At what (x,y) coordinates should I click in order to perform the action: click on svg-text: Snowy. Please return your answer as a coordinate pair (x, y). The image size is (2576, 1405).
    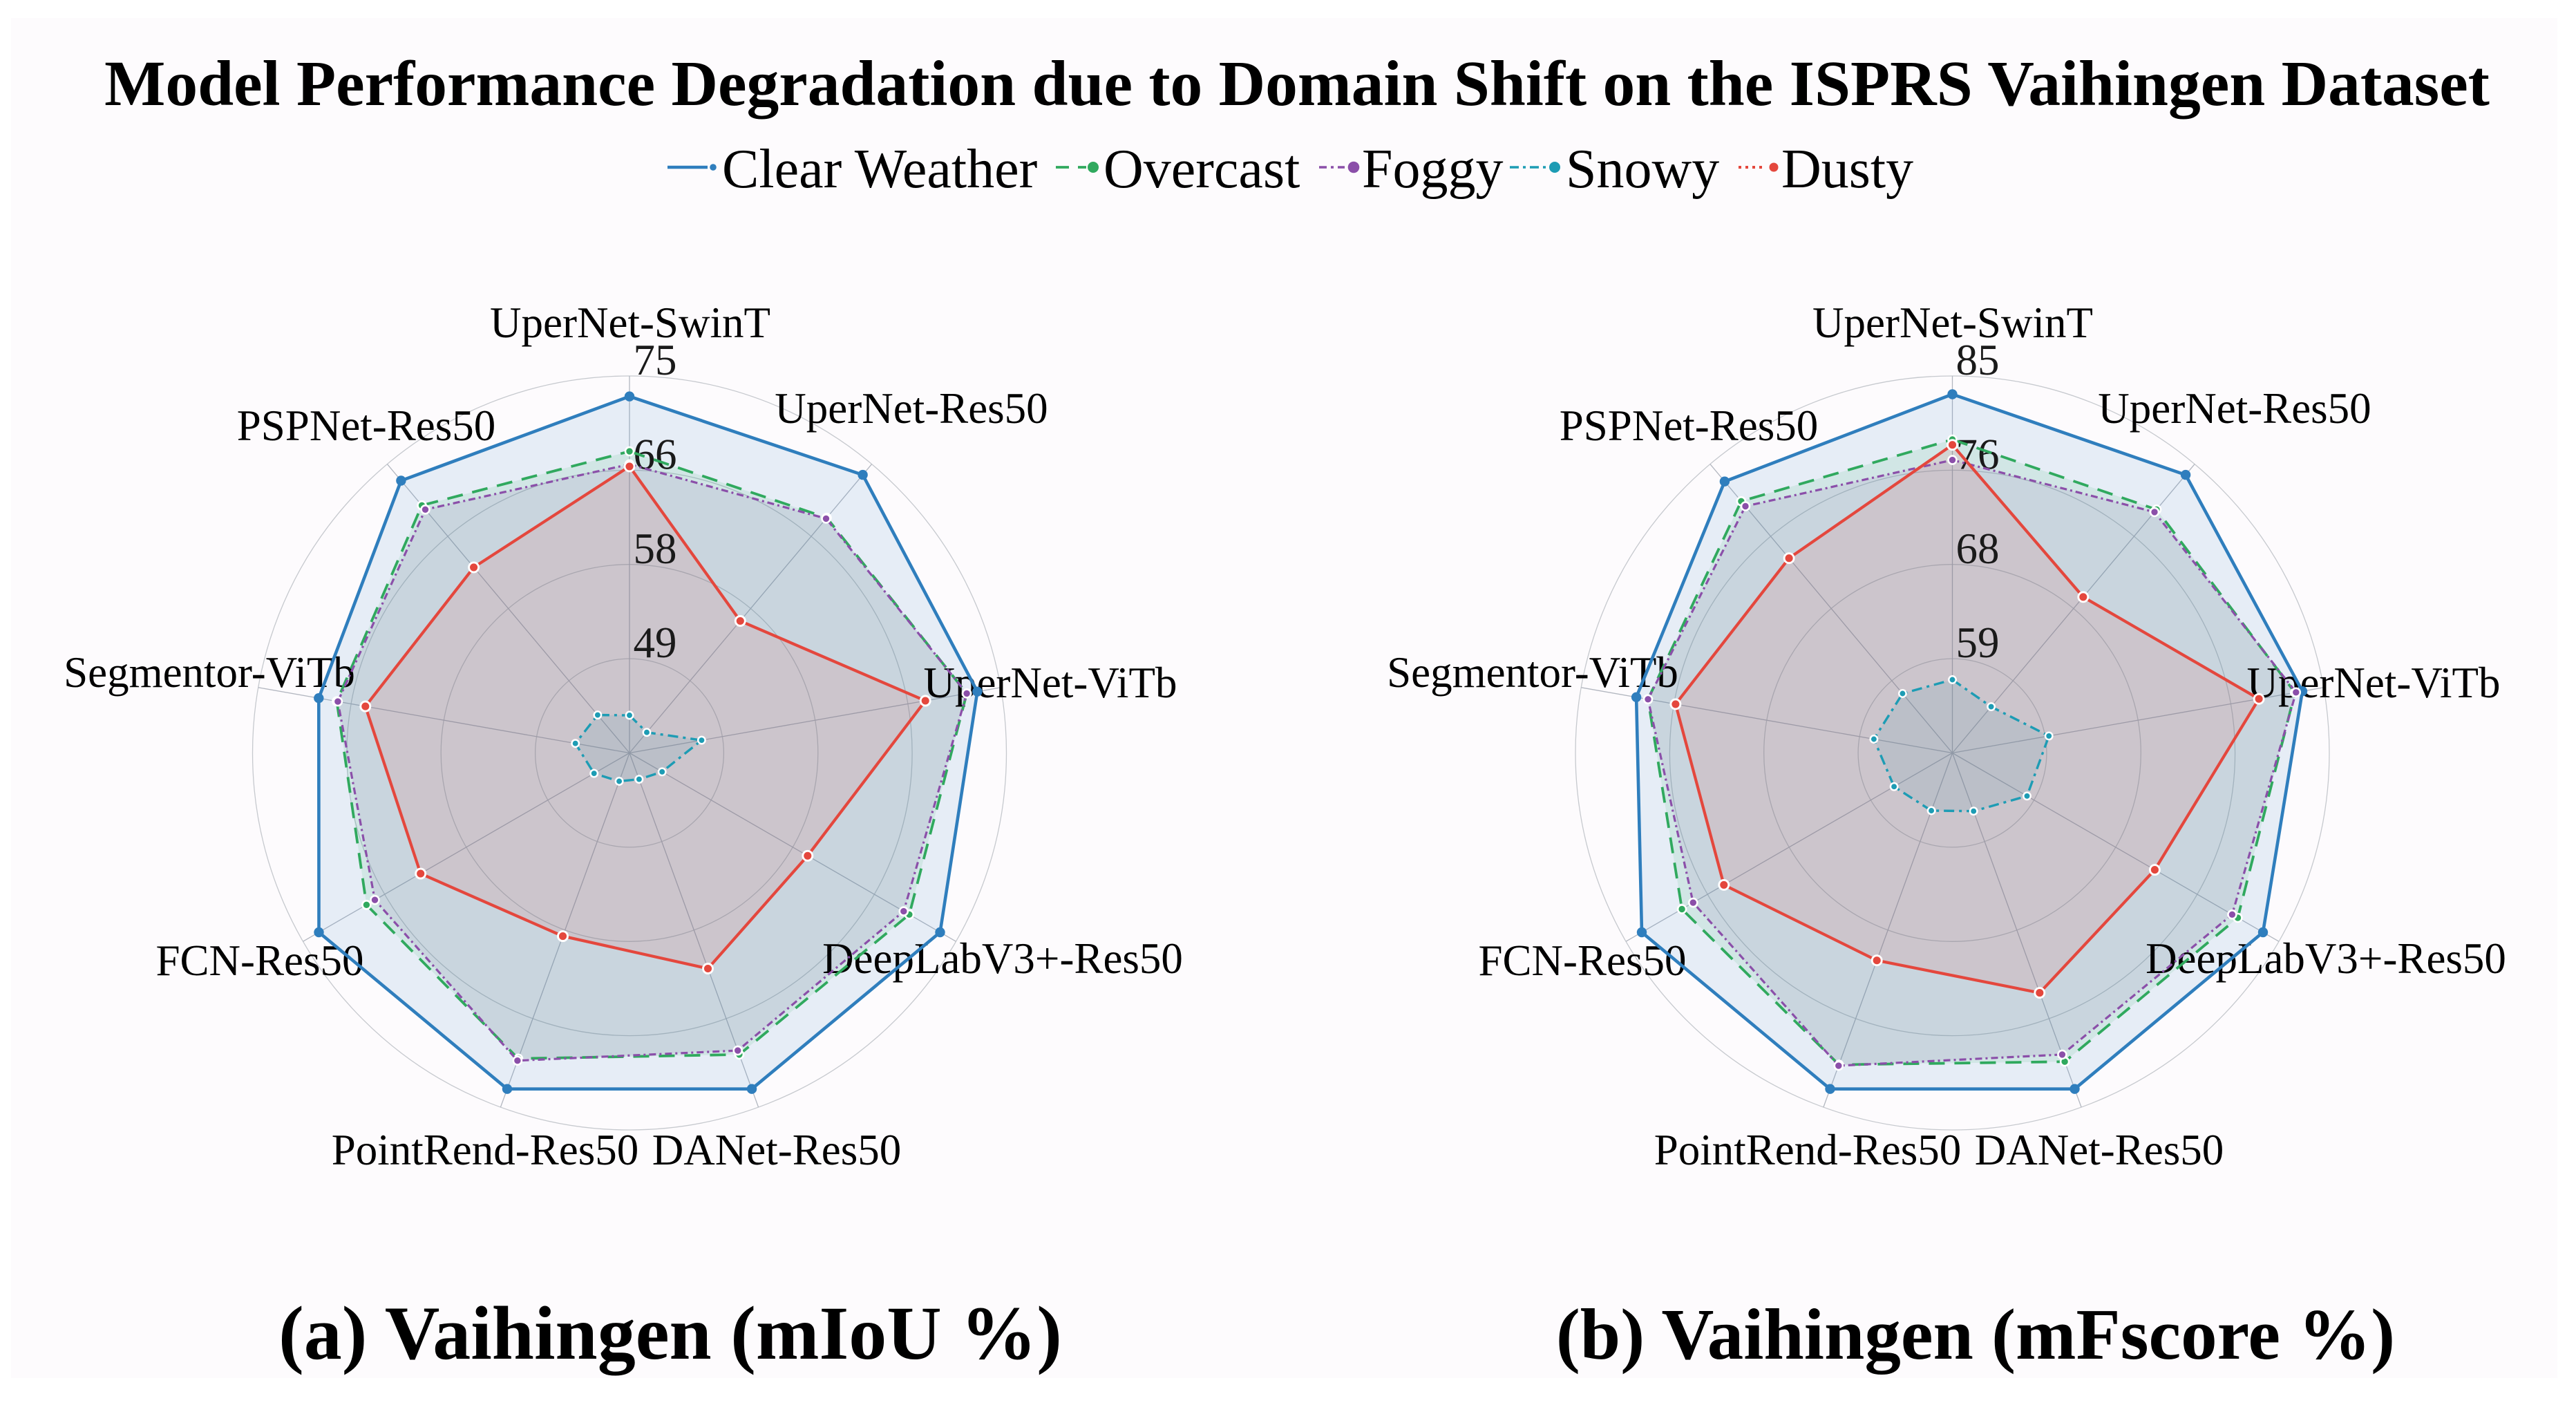
    Looking at the image, I should click on (1642, 170).